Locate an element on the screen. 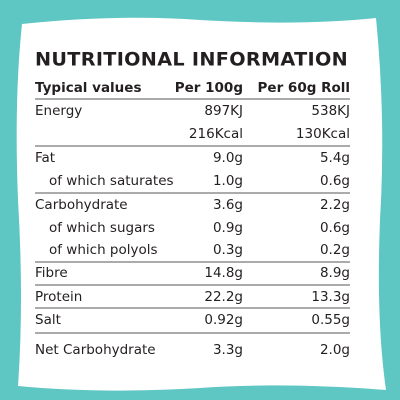 Image resolution: width=400 pixels, height=400 pixels. per-100g-value: 14.8g is located at coordinates (223, 273).